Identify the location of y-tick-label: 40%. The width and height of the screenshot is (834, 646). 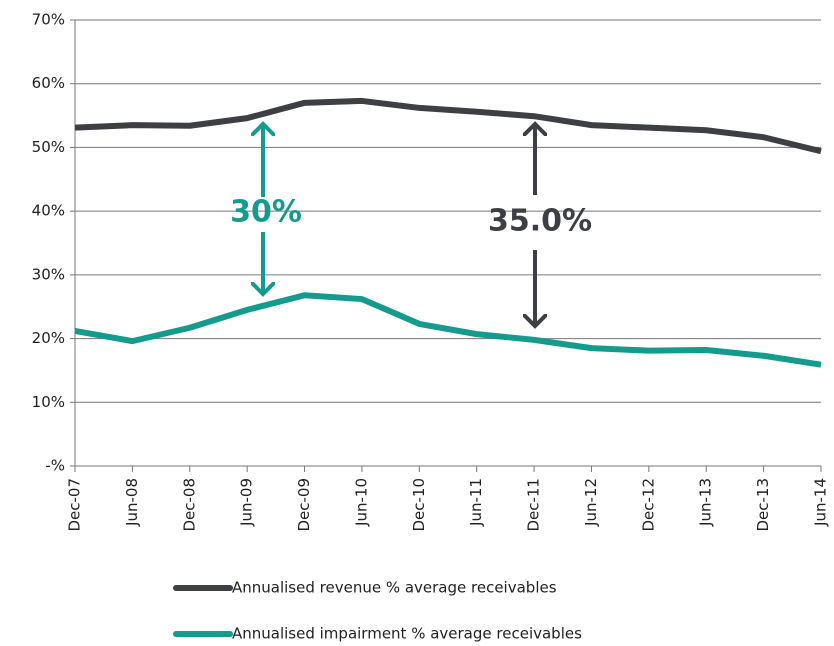
(48, 211).